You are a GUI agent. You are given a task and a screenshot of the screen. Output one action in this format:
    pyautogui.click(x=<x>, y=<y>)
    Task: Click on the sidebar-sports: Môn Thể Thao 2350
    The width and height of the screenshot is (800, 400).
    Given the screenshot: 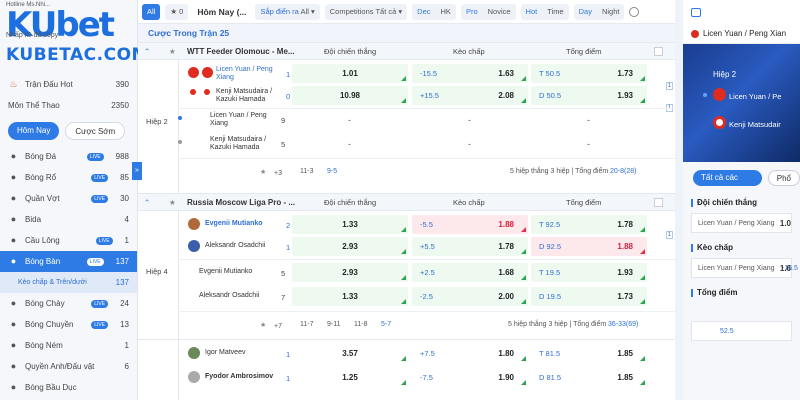 What is the action you would take?
    pyautogui.click(x=68, y=105)
    